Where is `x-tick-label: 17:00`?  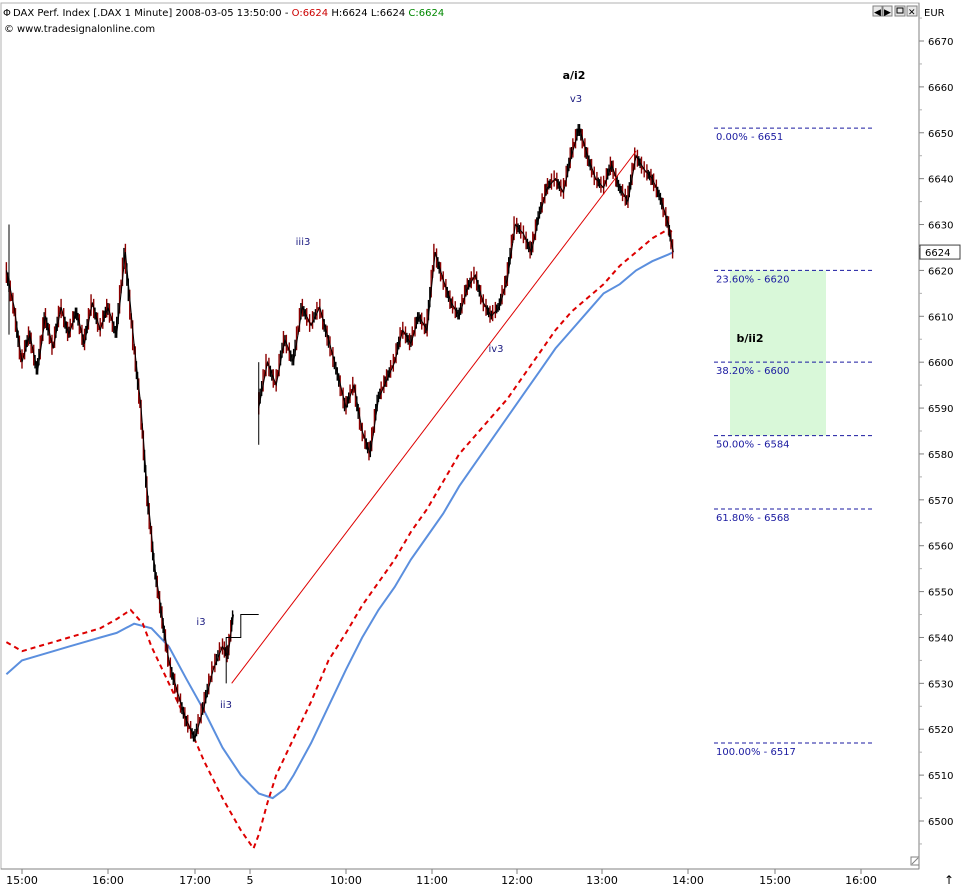 x-tick-label: 17:00 is located at coordinates (195, 880).